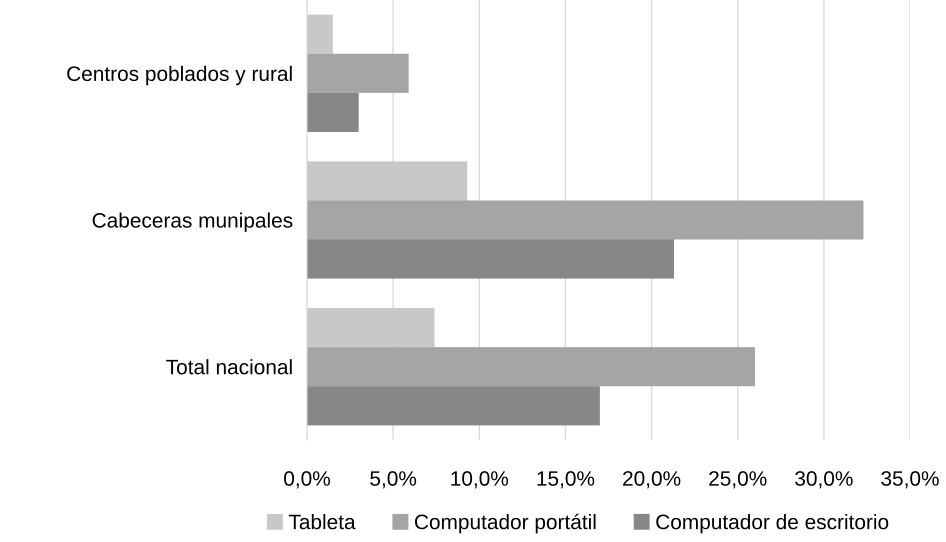 The width and height of the screenshot is (946, 542). I want to click on y-tick-label: Total nacional, so click(229, 366).